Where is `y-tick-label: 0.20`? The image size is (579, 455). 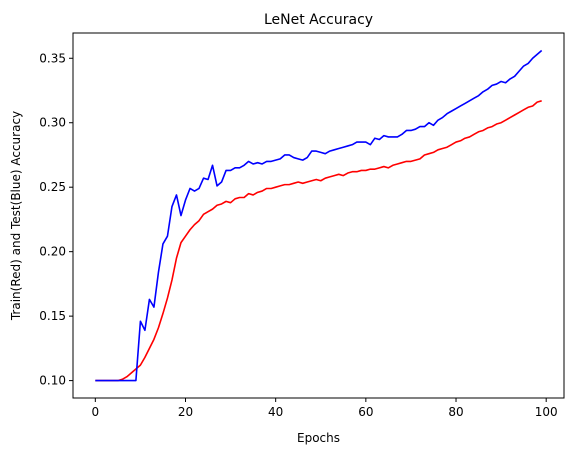 y-tick-label: 0.20 is located at coordinates (52, 252).